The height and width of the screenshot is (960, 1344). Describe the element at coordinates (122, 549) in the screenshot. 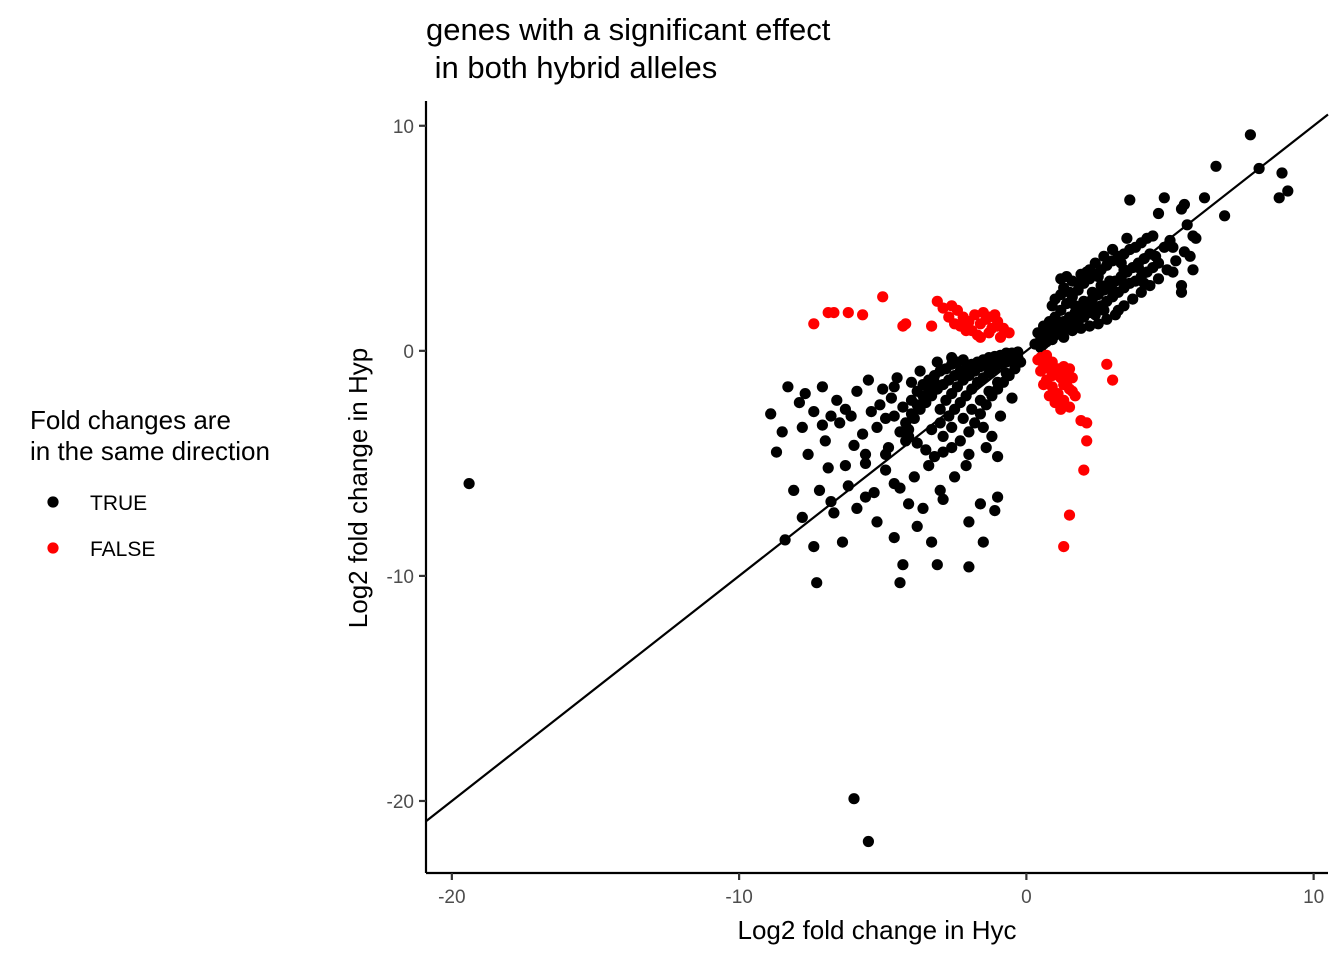

I see `legend-label-false: FALSE` at that location.